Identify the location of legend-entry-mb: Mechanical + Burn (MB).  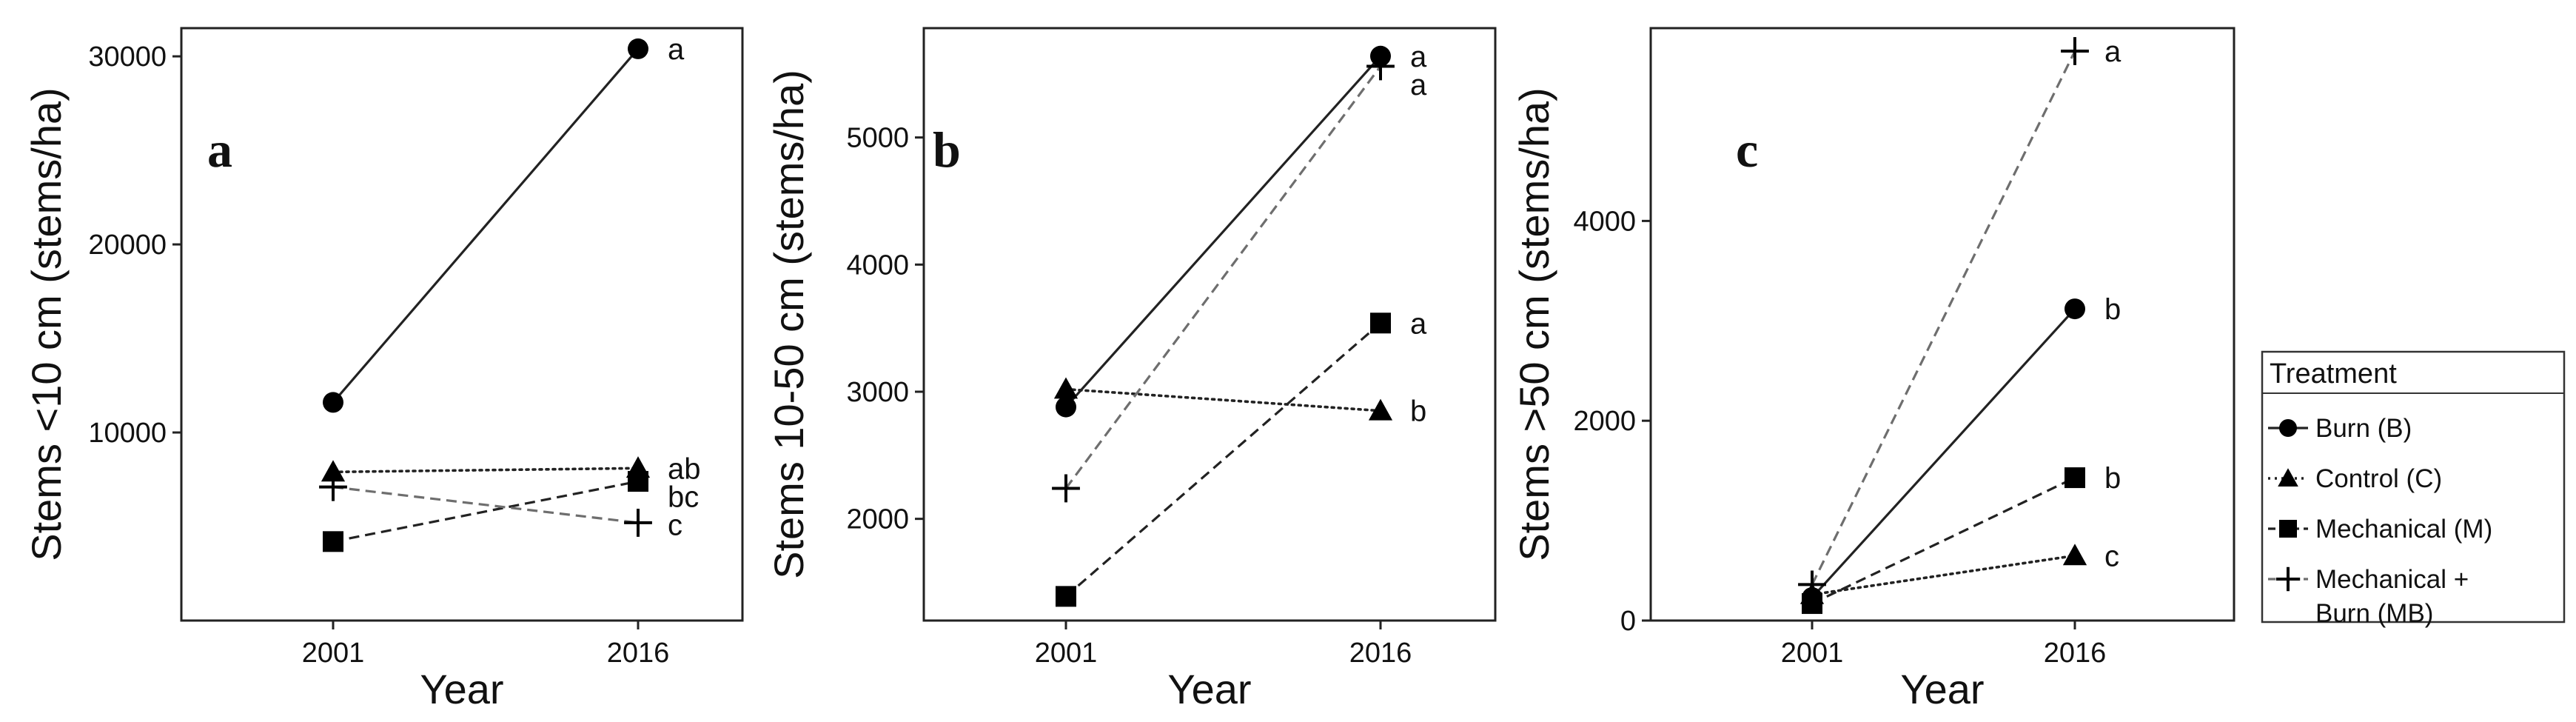
(2368, 597).